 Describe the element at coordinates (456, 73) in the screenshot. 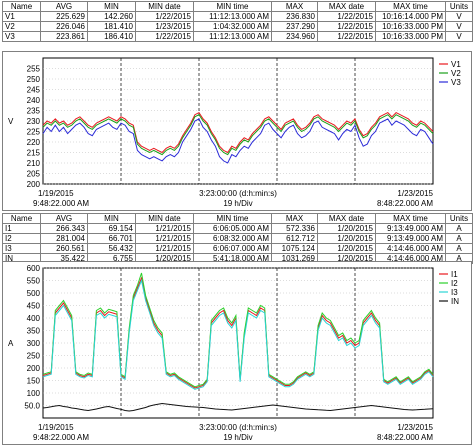

I see `legend-label: V2` at that location.